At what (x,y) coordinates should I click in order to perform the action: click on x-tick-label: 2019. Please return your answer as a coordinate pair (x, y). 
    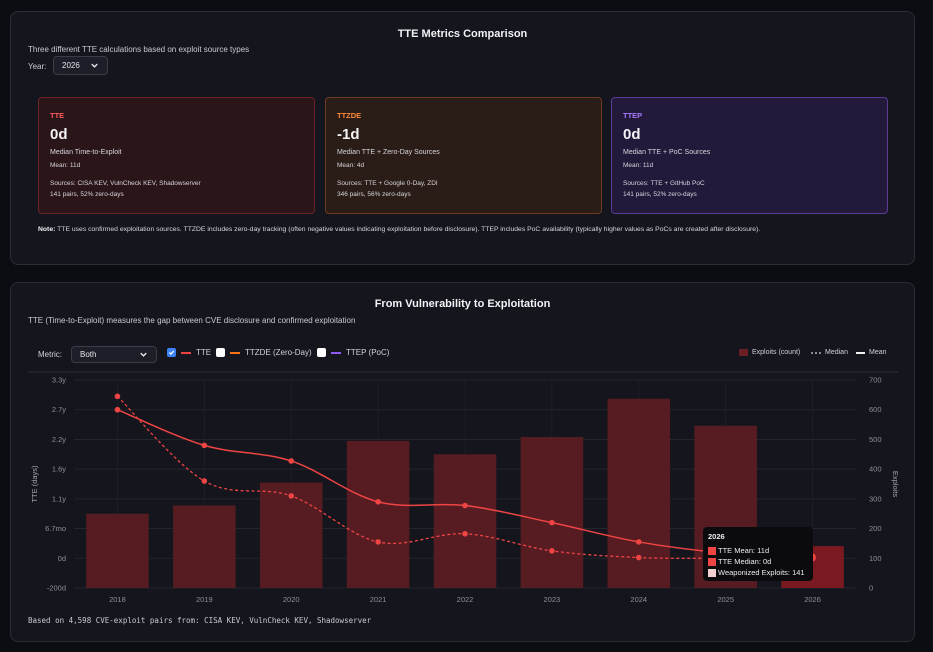
    Looking at the image, I should click on (204, 599).